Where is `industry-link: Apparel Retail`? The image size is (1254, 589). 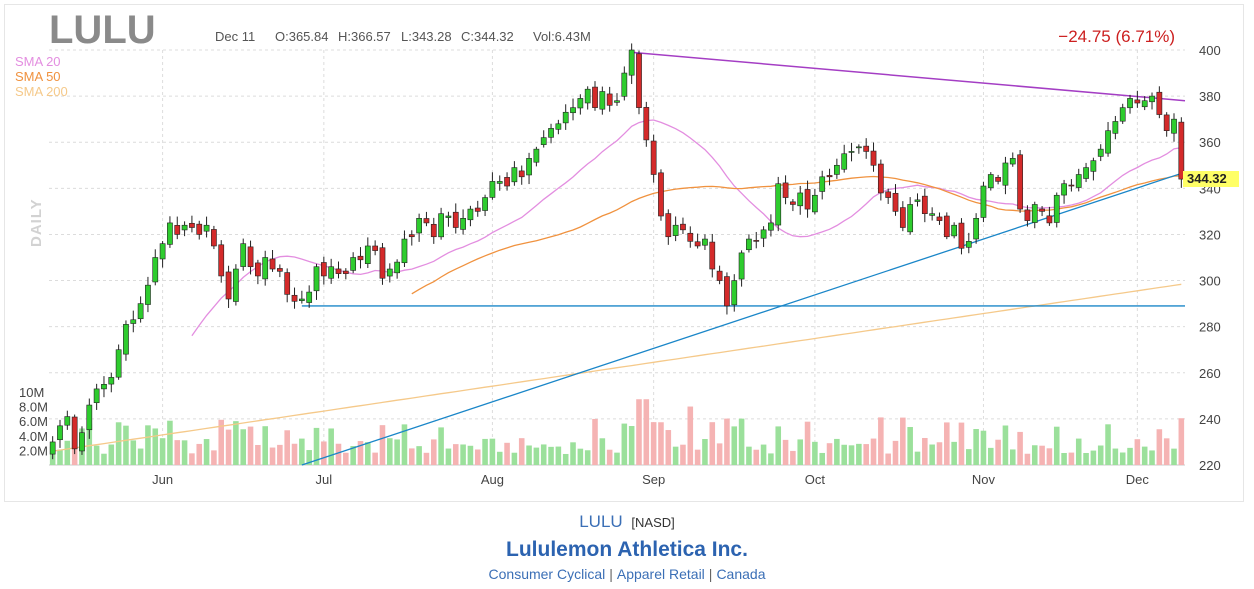
industry-link: Apparel Retail is located at coordinates (660, 574).